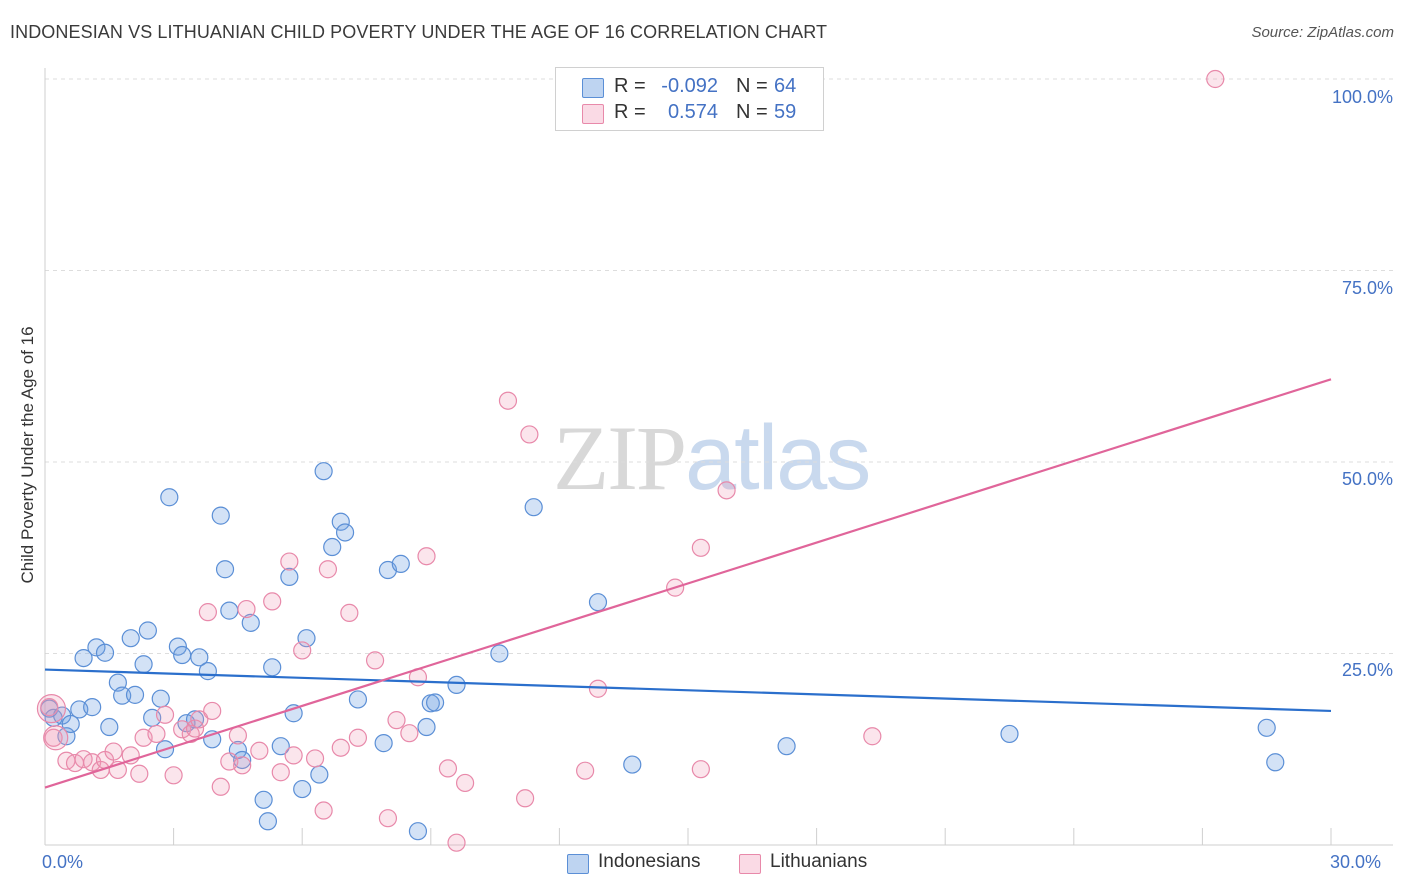 Image resolution: width=1406 pixels, height=892 pixels. Describe the element at coordinates (578, 864) in the screenshot. I see `indonesians-legend-swatch` at that location.